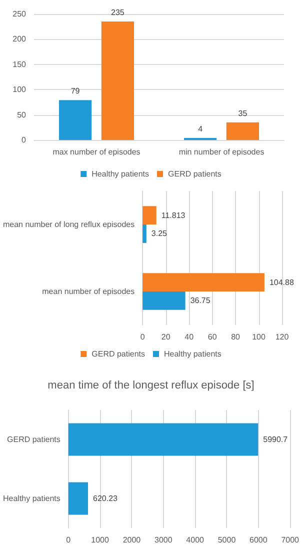  What do you see at coordinates (88, 291) in the screenshot?
I see `y-tick-label: mean number of episodes` at bounding box center [88, 291].